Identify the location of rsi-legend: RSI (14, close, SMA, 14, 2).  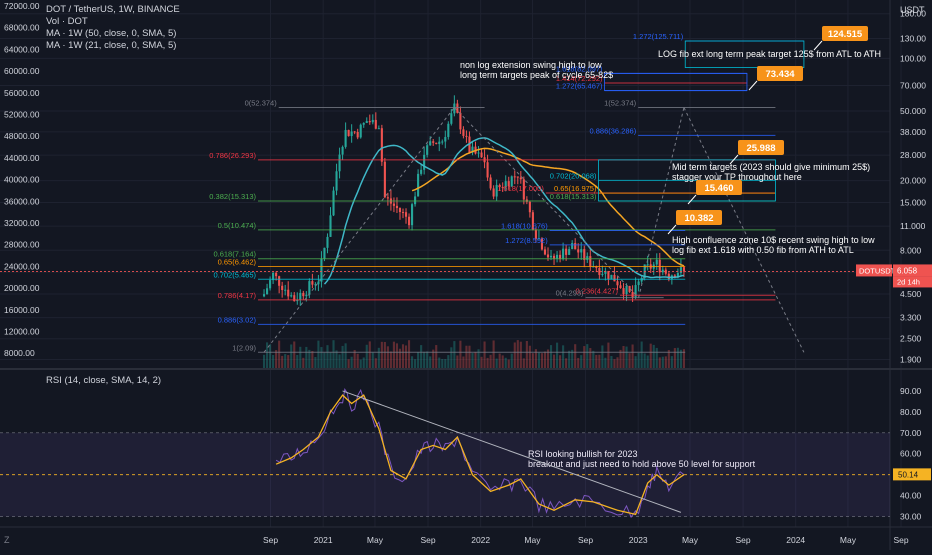
(104, 380).